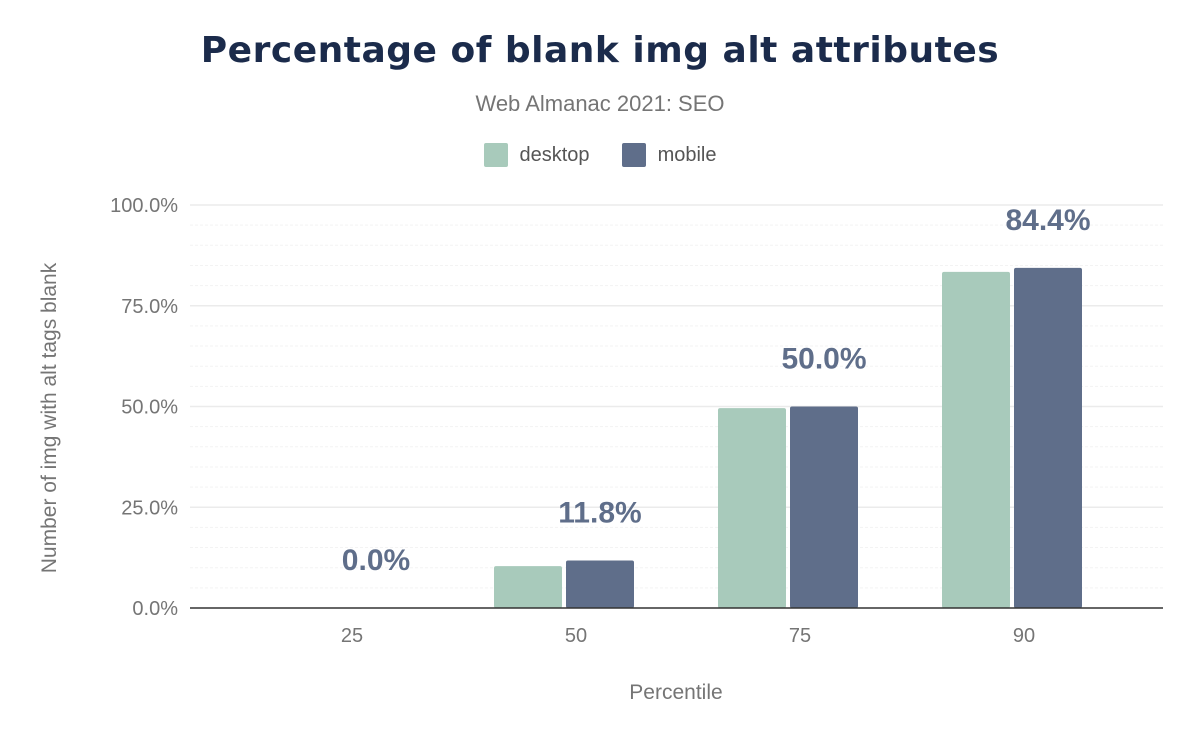  Describe the element at coordinates (687, 154) in the screenshot. I see `legend-label-mobile: mobile` at that location.